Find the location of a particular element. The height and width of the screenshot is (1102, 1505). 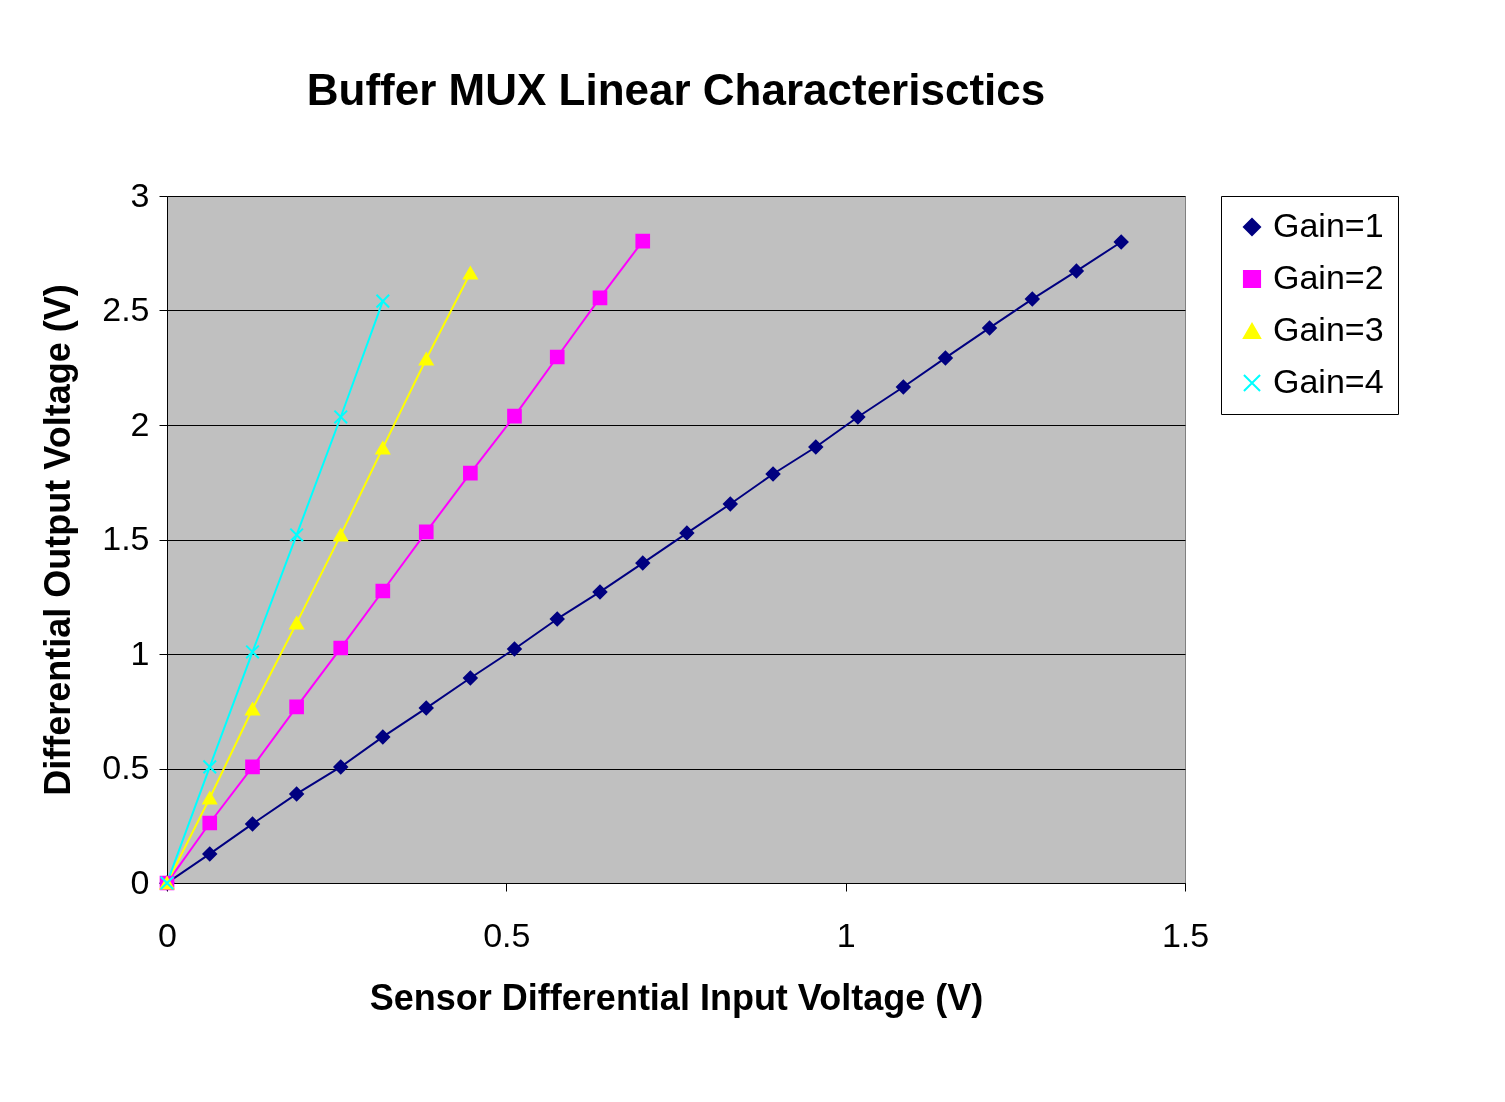

legend-label: Gain=3 is located at coordinates (1328, 329).